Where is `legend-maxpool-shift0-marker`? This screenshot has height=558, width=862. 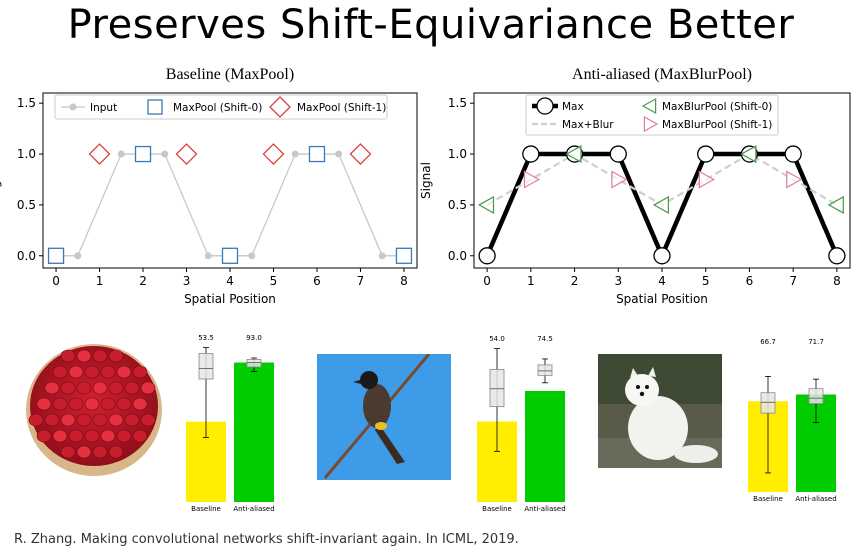
legend-maxpool-shift0-marker is located at coordinates (155, 107).